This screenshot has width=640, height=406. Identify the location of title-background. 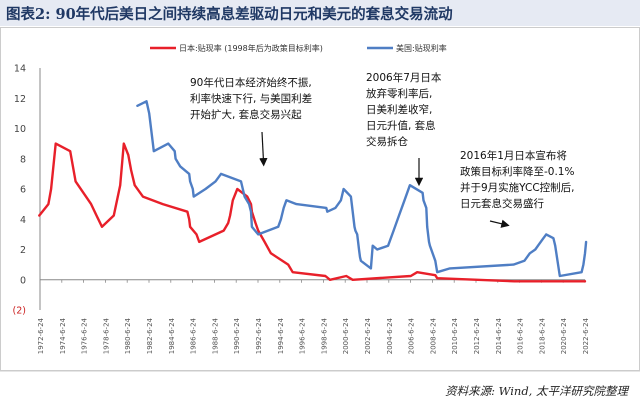
(320, 13).